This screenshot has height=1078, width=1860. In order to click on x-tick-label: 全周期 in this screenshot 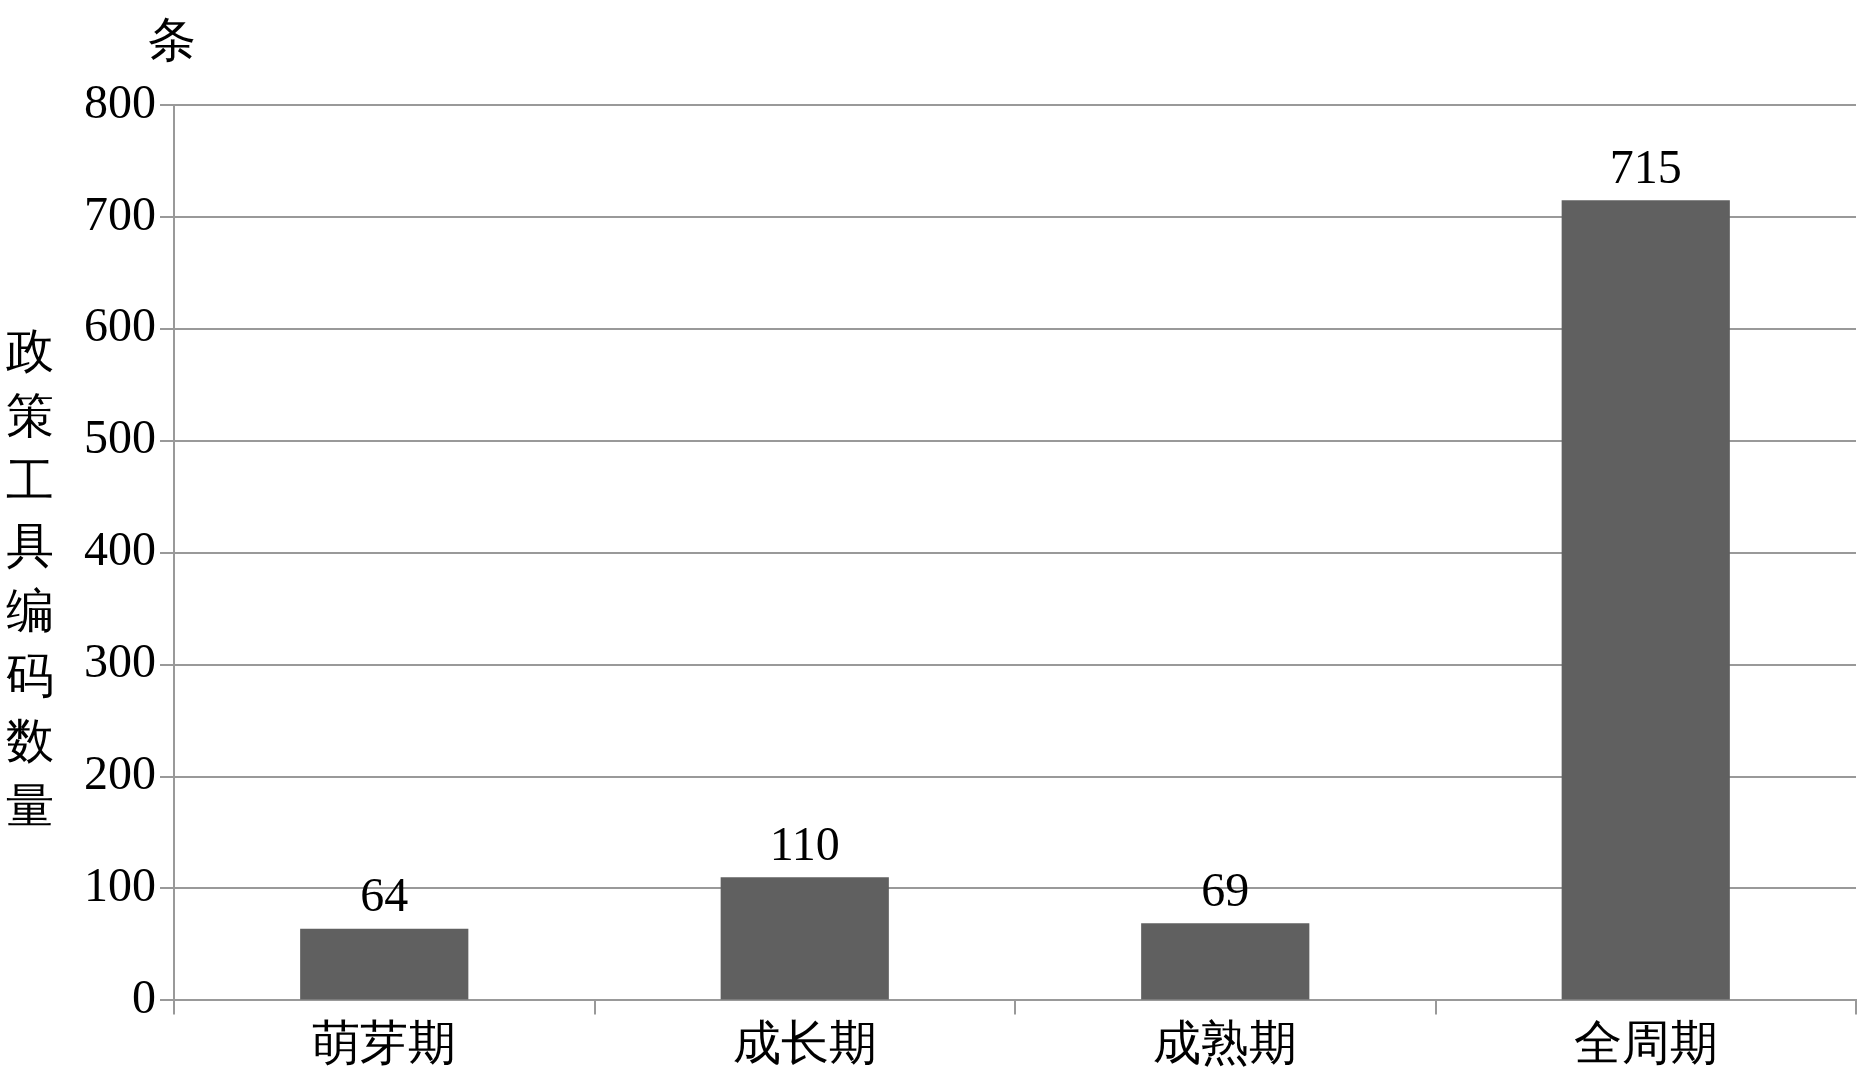, I will do `click(1645, 1042)`.